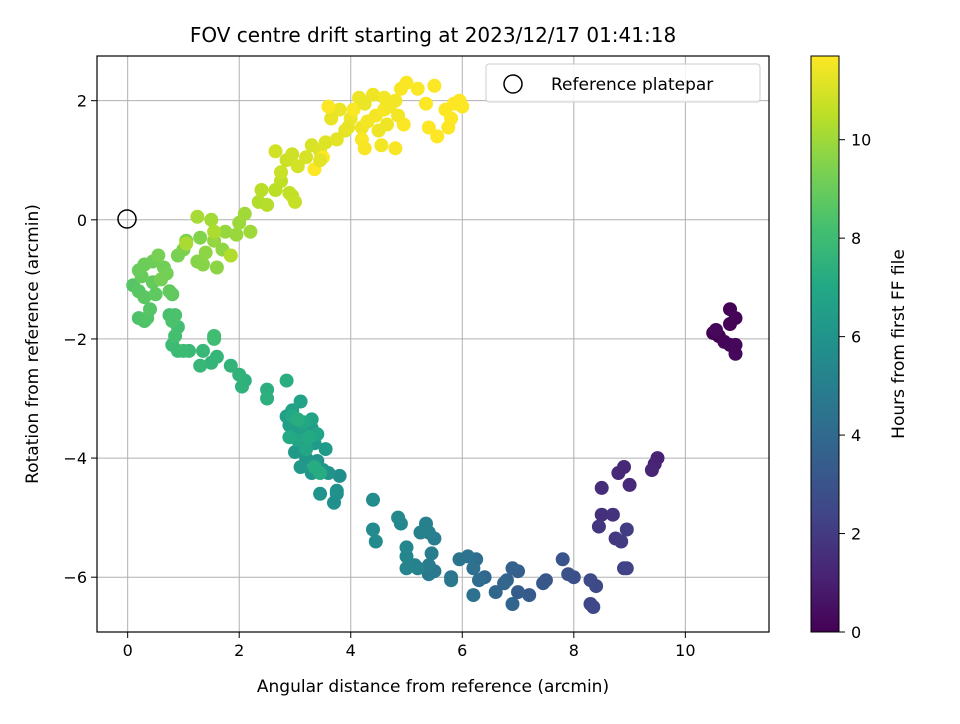 Image resolution: width=960 pixels, height=724 pixels. Describe the element at coordinates (899, 344) in the screenshot. I see `colorbar-label: Hours from first FF file` at that location.